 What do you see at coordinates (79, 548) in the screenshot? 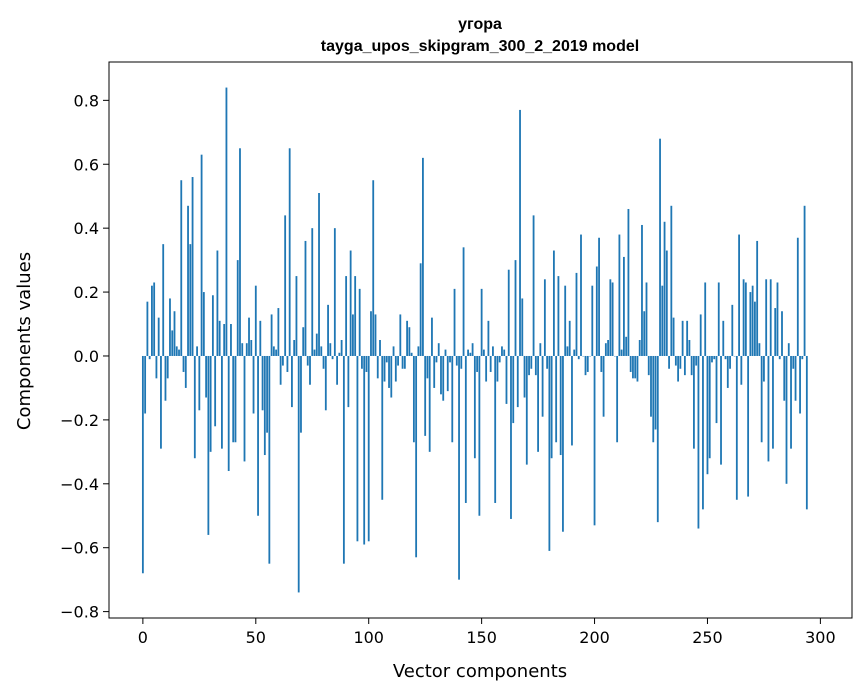
I see `y-tick-label: −0.6` at bounding box center [79, 548].